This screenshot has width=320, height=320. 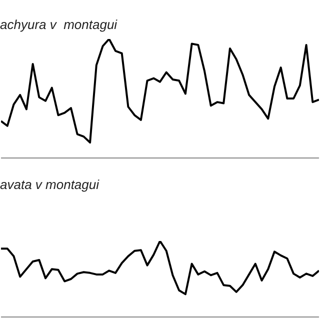 What do you see at coordinates (50, 184) in the screenshot?
I see `chart-title: avata v montagui` at bounding box center [50, 184].